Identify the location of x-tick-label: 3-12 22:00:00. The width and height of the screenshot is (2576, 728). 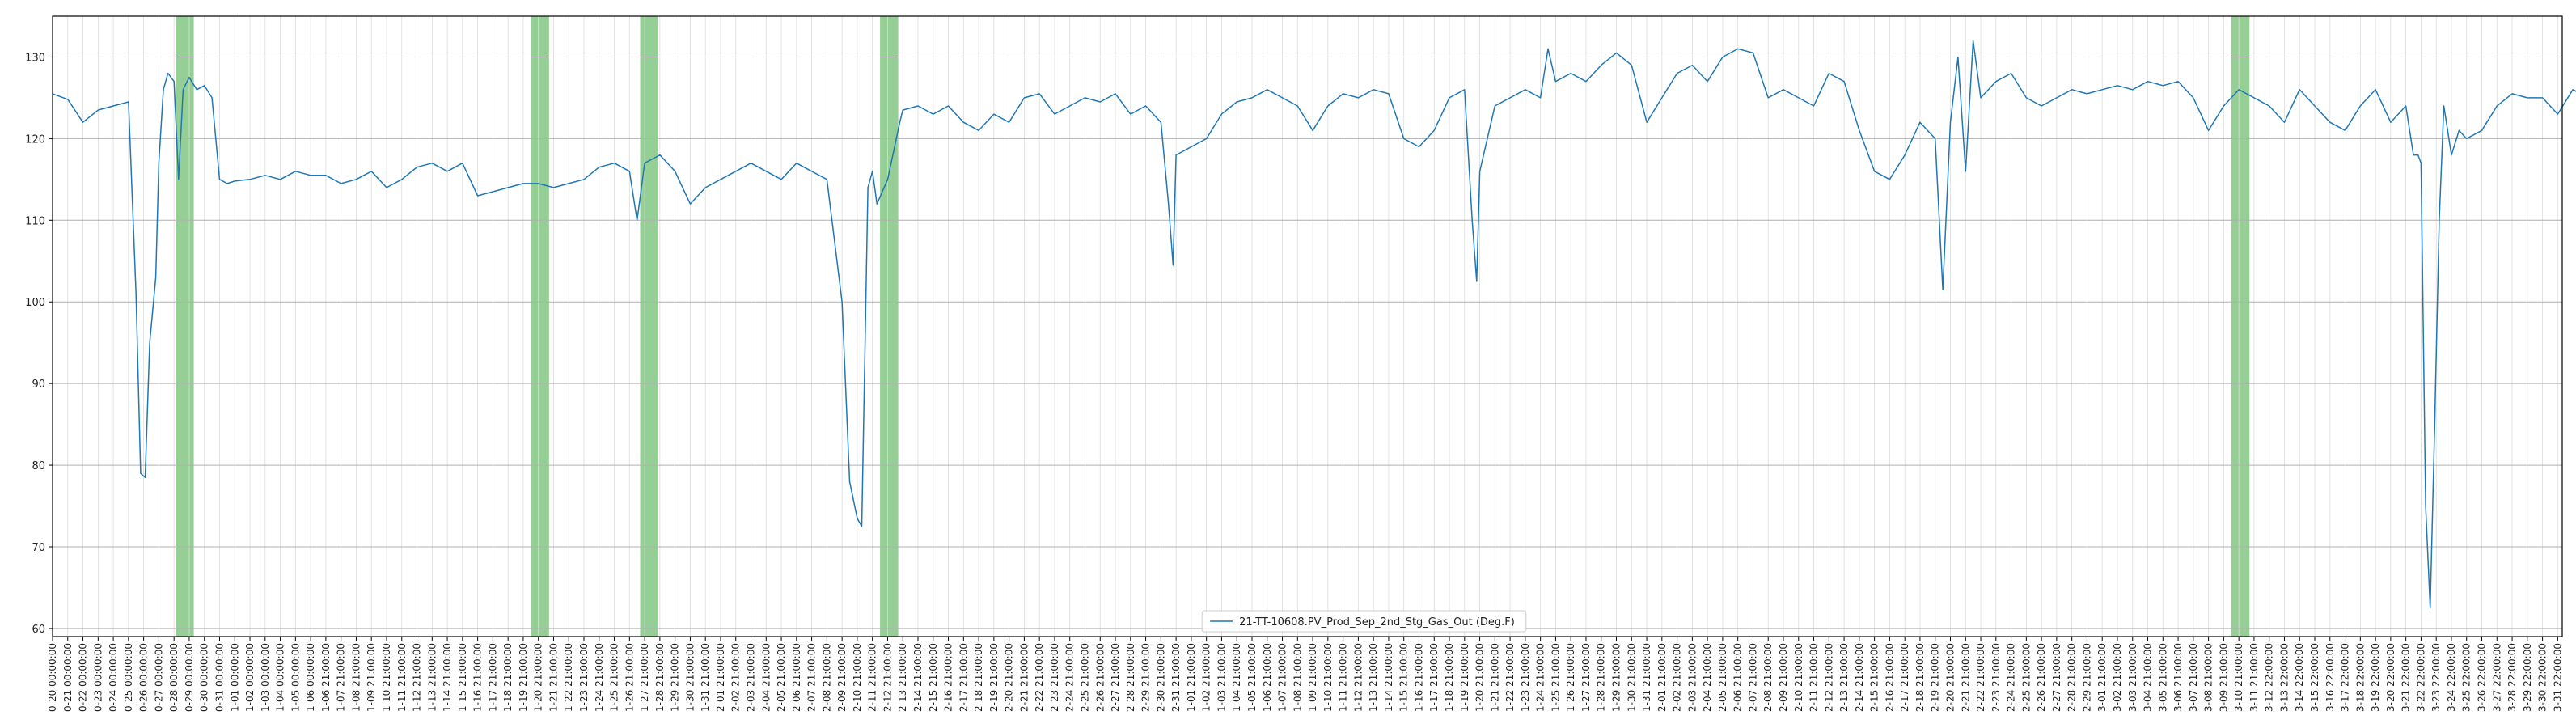
(2270, 677).